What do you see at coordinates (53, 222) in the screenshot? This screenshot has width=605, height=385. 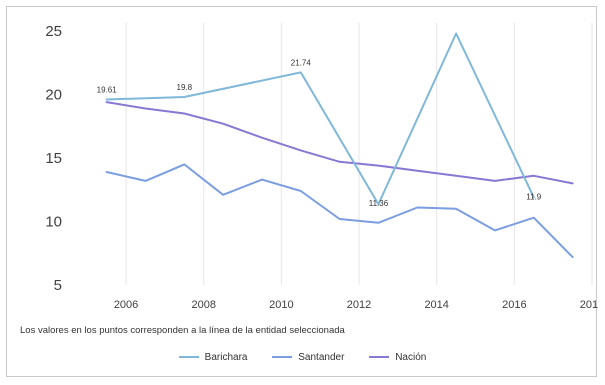 I see `y-tick-label: 10` at bounding box center [53, 222].